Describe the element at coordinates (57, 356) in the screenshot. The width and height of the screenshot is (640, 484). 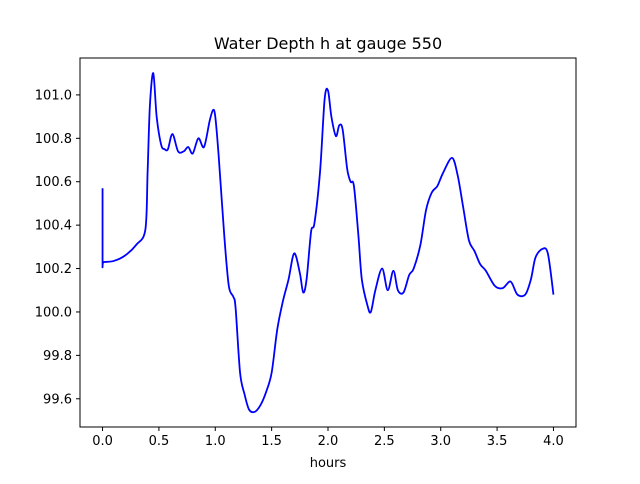
I see `y-tick-label: 99.8` at that location.